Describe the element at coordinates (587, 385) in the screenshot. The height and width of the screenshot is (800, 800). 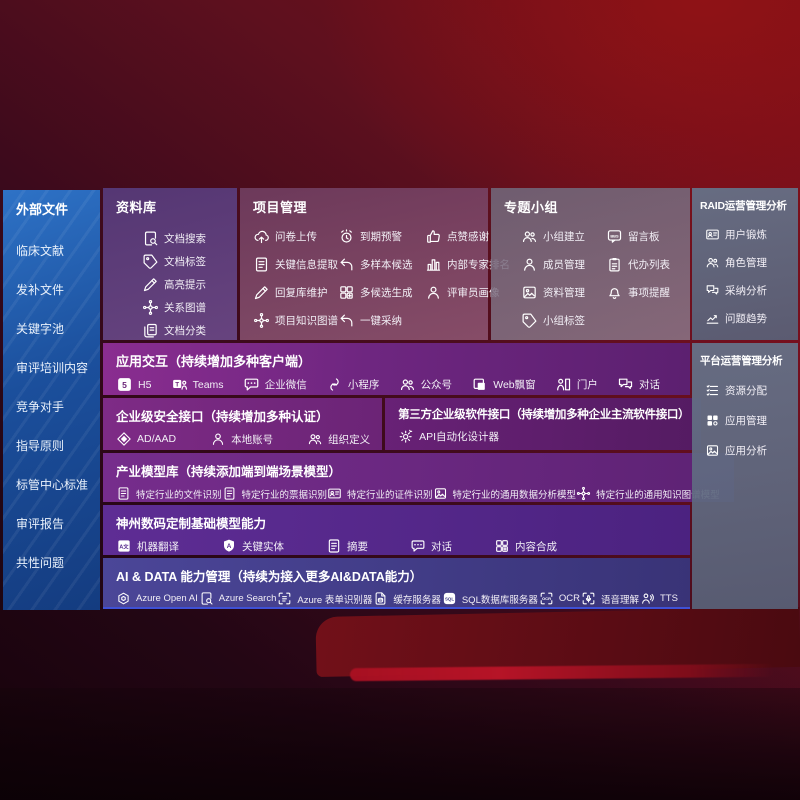
I see `feature-label: 门户` at that location.